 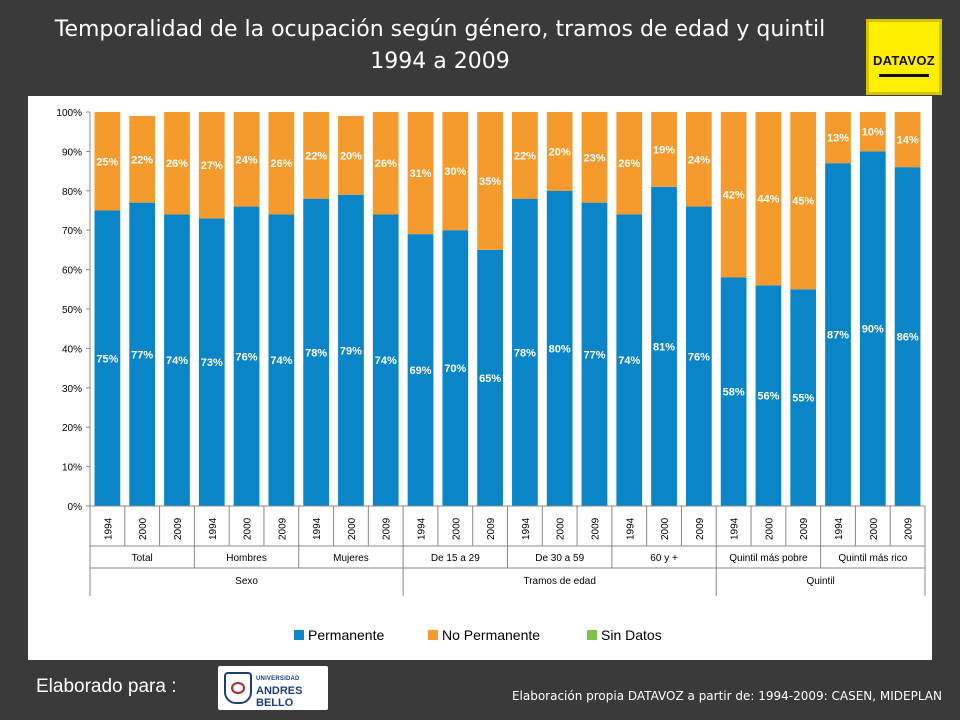 I want to click on x-subgroup-label: Total, so click(x=142, y=558).